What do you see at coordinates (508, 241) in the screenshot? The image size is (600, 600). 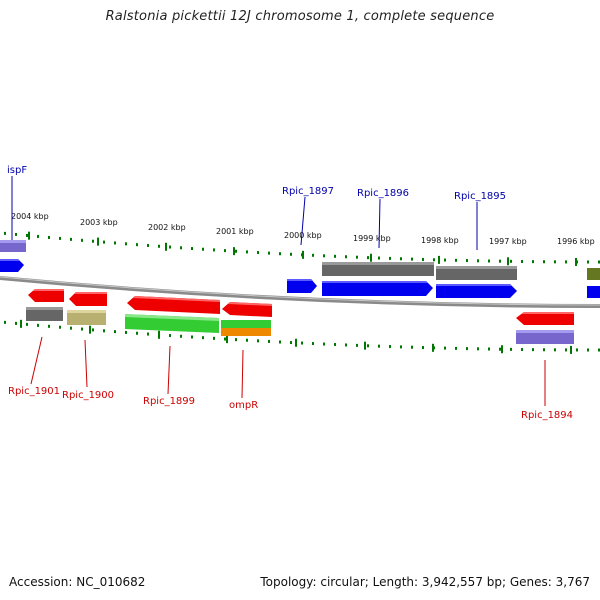 I see `scale-label-1997: 1997 kbp` at bounding box center [508, 241].